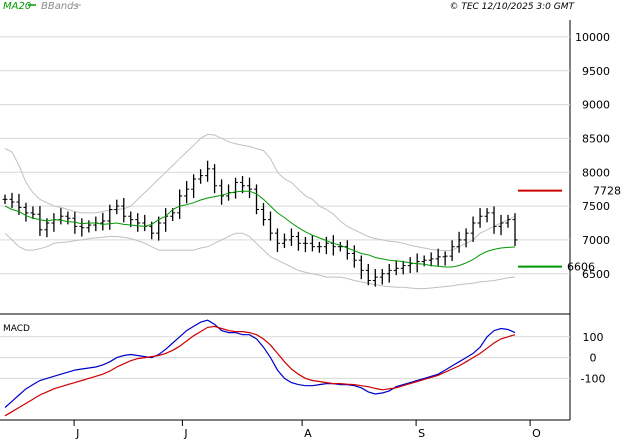  I want to click on ma20-line, so click(260, 229).